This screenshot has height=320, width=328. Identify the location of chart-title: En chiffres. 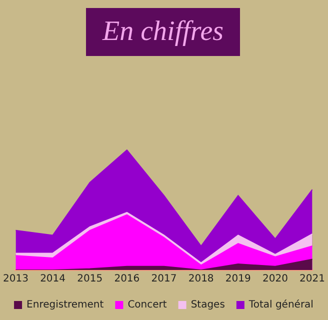
(163, 32).